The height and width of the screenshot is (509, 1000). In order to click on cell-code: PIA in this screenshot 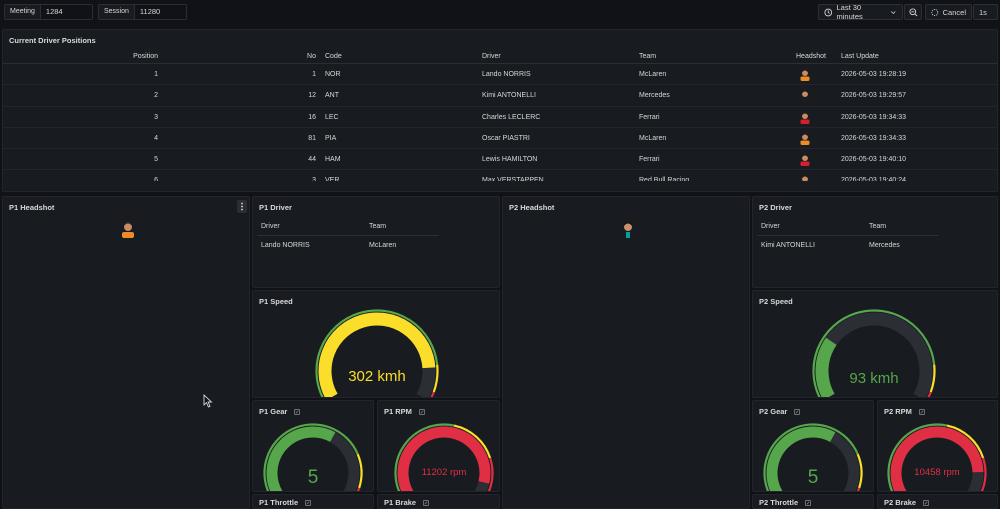, I will do `click(331, 138)`.